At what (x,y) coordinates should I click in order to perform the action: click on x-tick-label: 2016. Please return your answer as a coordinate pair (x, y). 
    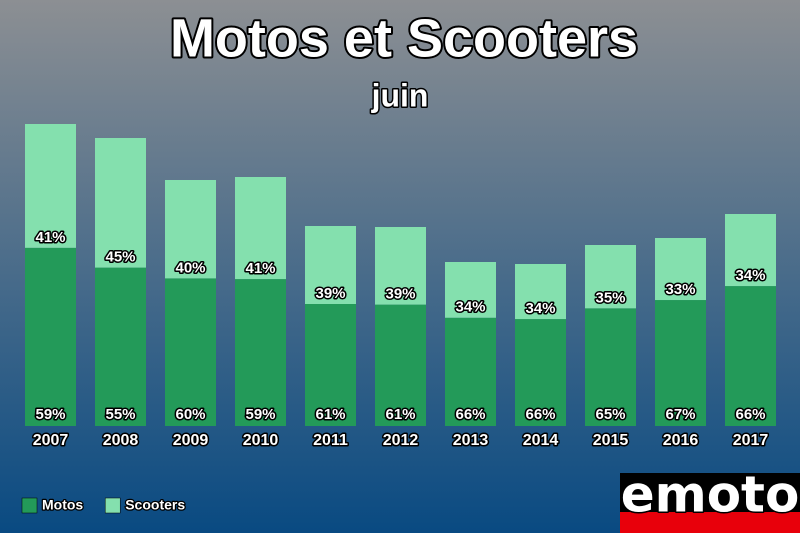
    Looking at the image, I should click on (681, 440).